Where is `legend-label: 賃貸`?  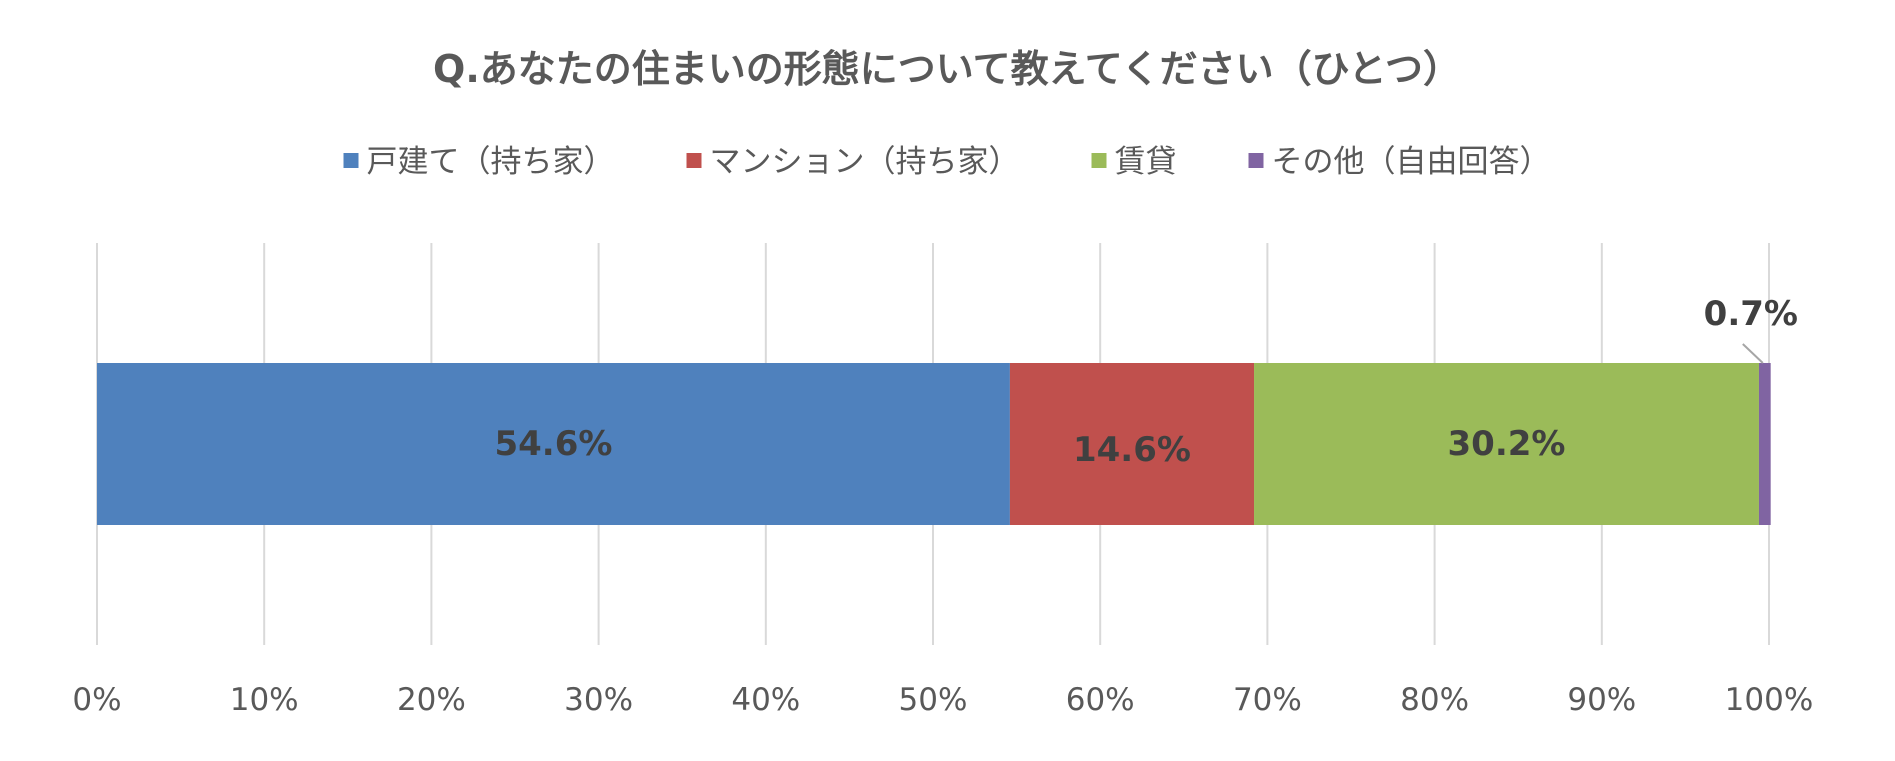
legend-label: 賃貸 is located at coordinates (1146, 162).